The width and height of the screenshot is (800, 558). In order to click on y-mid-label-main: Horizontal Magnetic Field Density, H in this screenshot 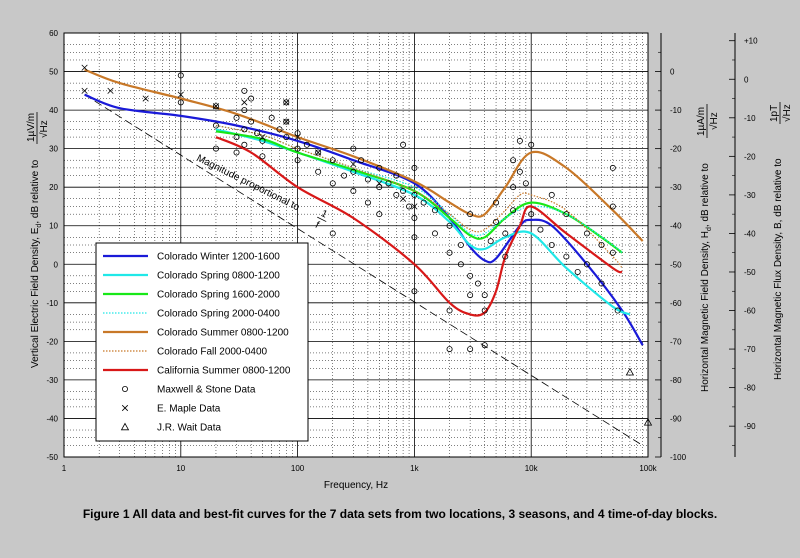, I will do `click(705, 311)`.